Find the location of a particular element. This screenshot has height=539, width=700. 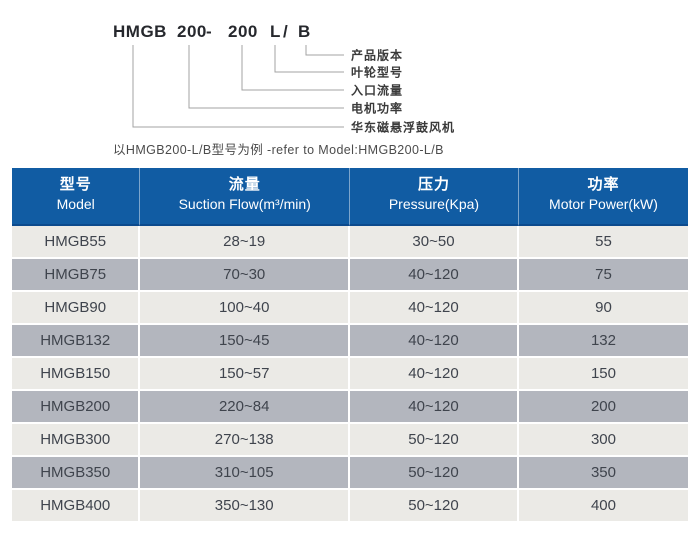

table-cell: 132 is located at coordinates (603, 339).